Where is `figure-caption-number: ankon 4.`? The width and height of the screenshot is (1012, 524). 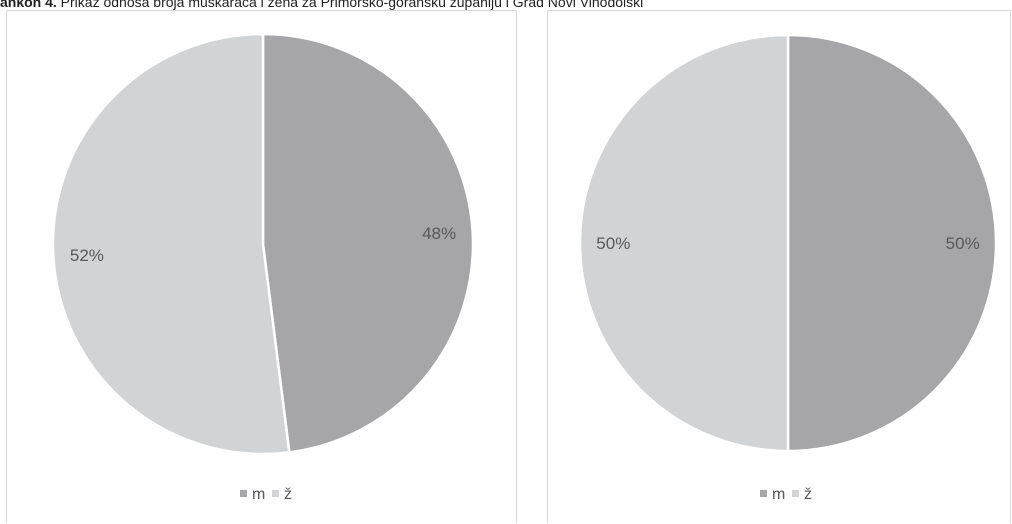 figure-caption-number: ankon 4. is located at coordinates (28, 5).